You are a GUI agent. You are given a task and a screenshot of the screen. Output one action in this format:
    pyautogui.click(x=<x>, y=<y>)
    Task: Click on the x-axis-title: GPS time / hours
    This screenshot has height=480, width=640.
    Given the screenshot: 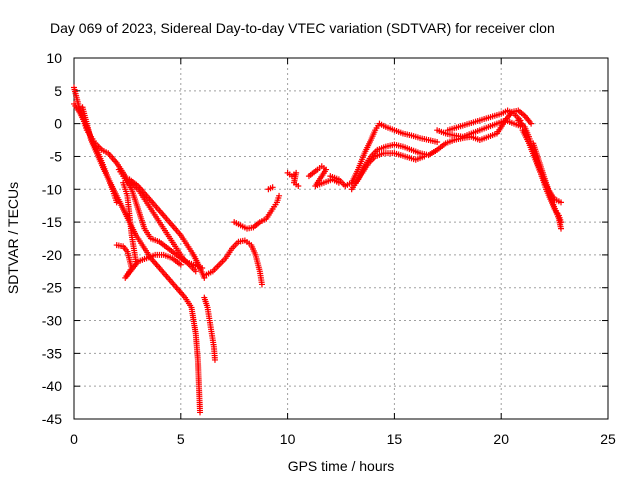 What is the action you would take?
    pyautogui.click(x=341, y=466)
    